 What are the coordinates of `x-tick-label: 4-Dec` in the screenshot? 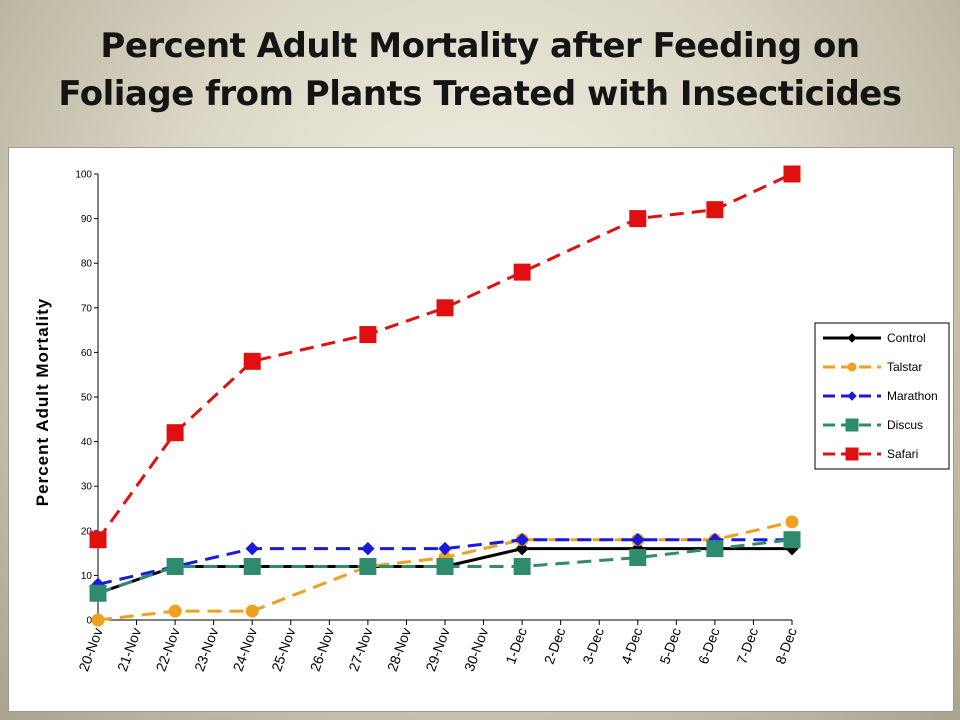 It's located at (632, 646).